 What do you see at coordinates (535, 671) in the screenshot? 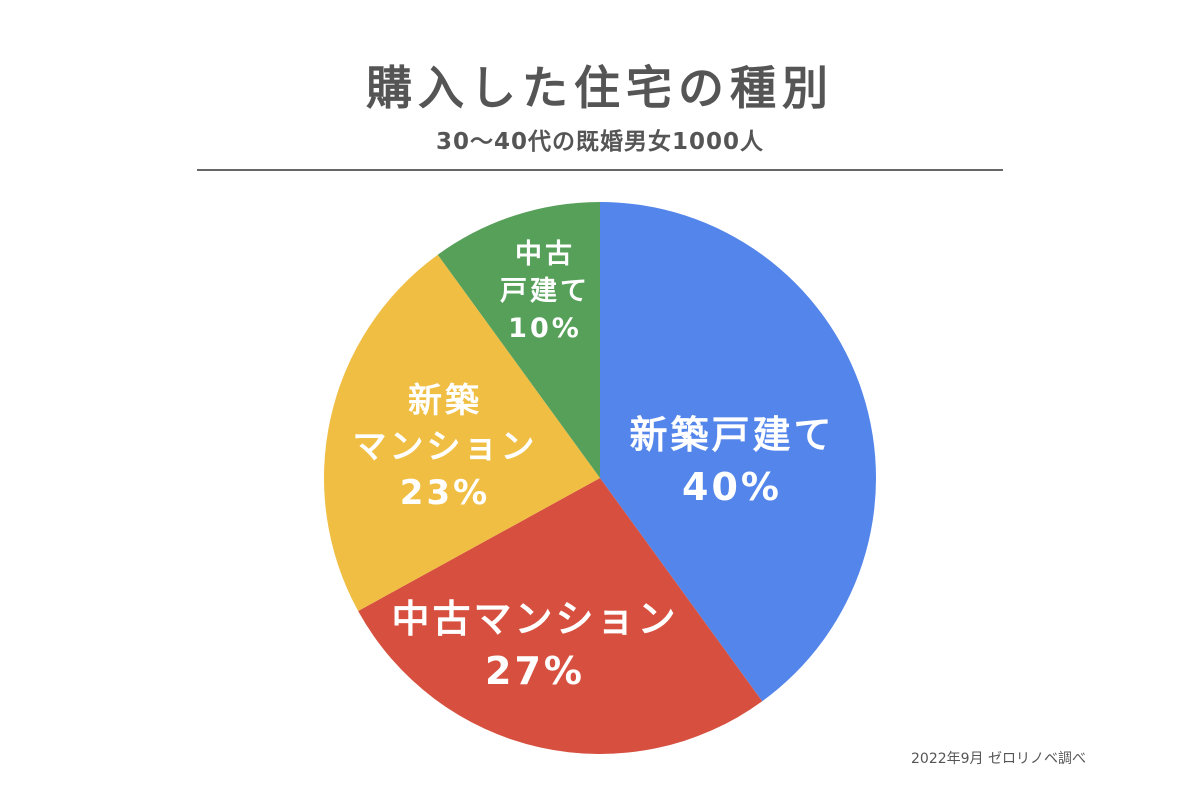
I see `slice-percent-label: 27%` at bounding box center [535, 671].